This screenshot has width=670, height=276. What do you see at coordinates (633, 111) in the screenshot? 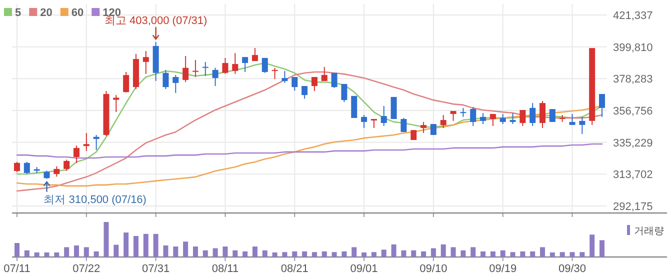
I see `y-tick-label: 356,756` at bounding box center [633, 111].